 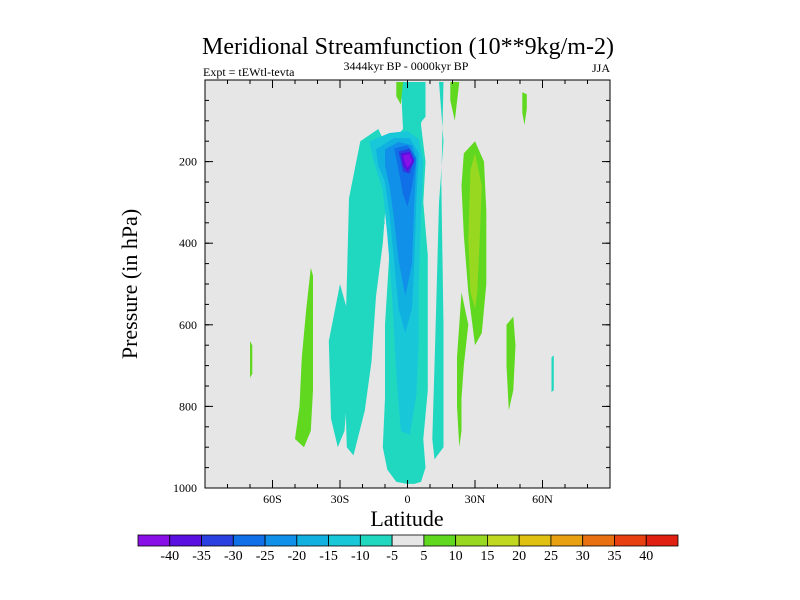 What do you see at coordinates (519, 556) in the screenshot?
I see `colorbar-label: 20` at bounding box center [519, 556].